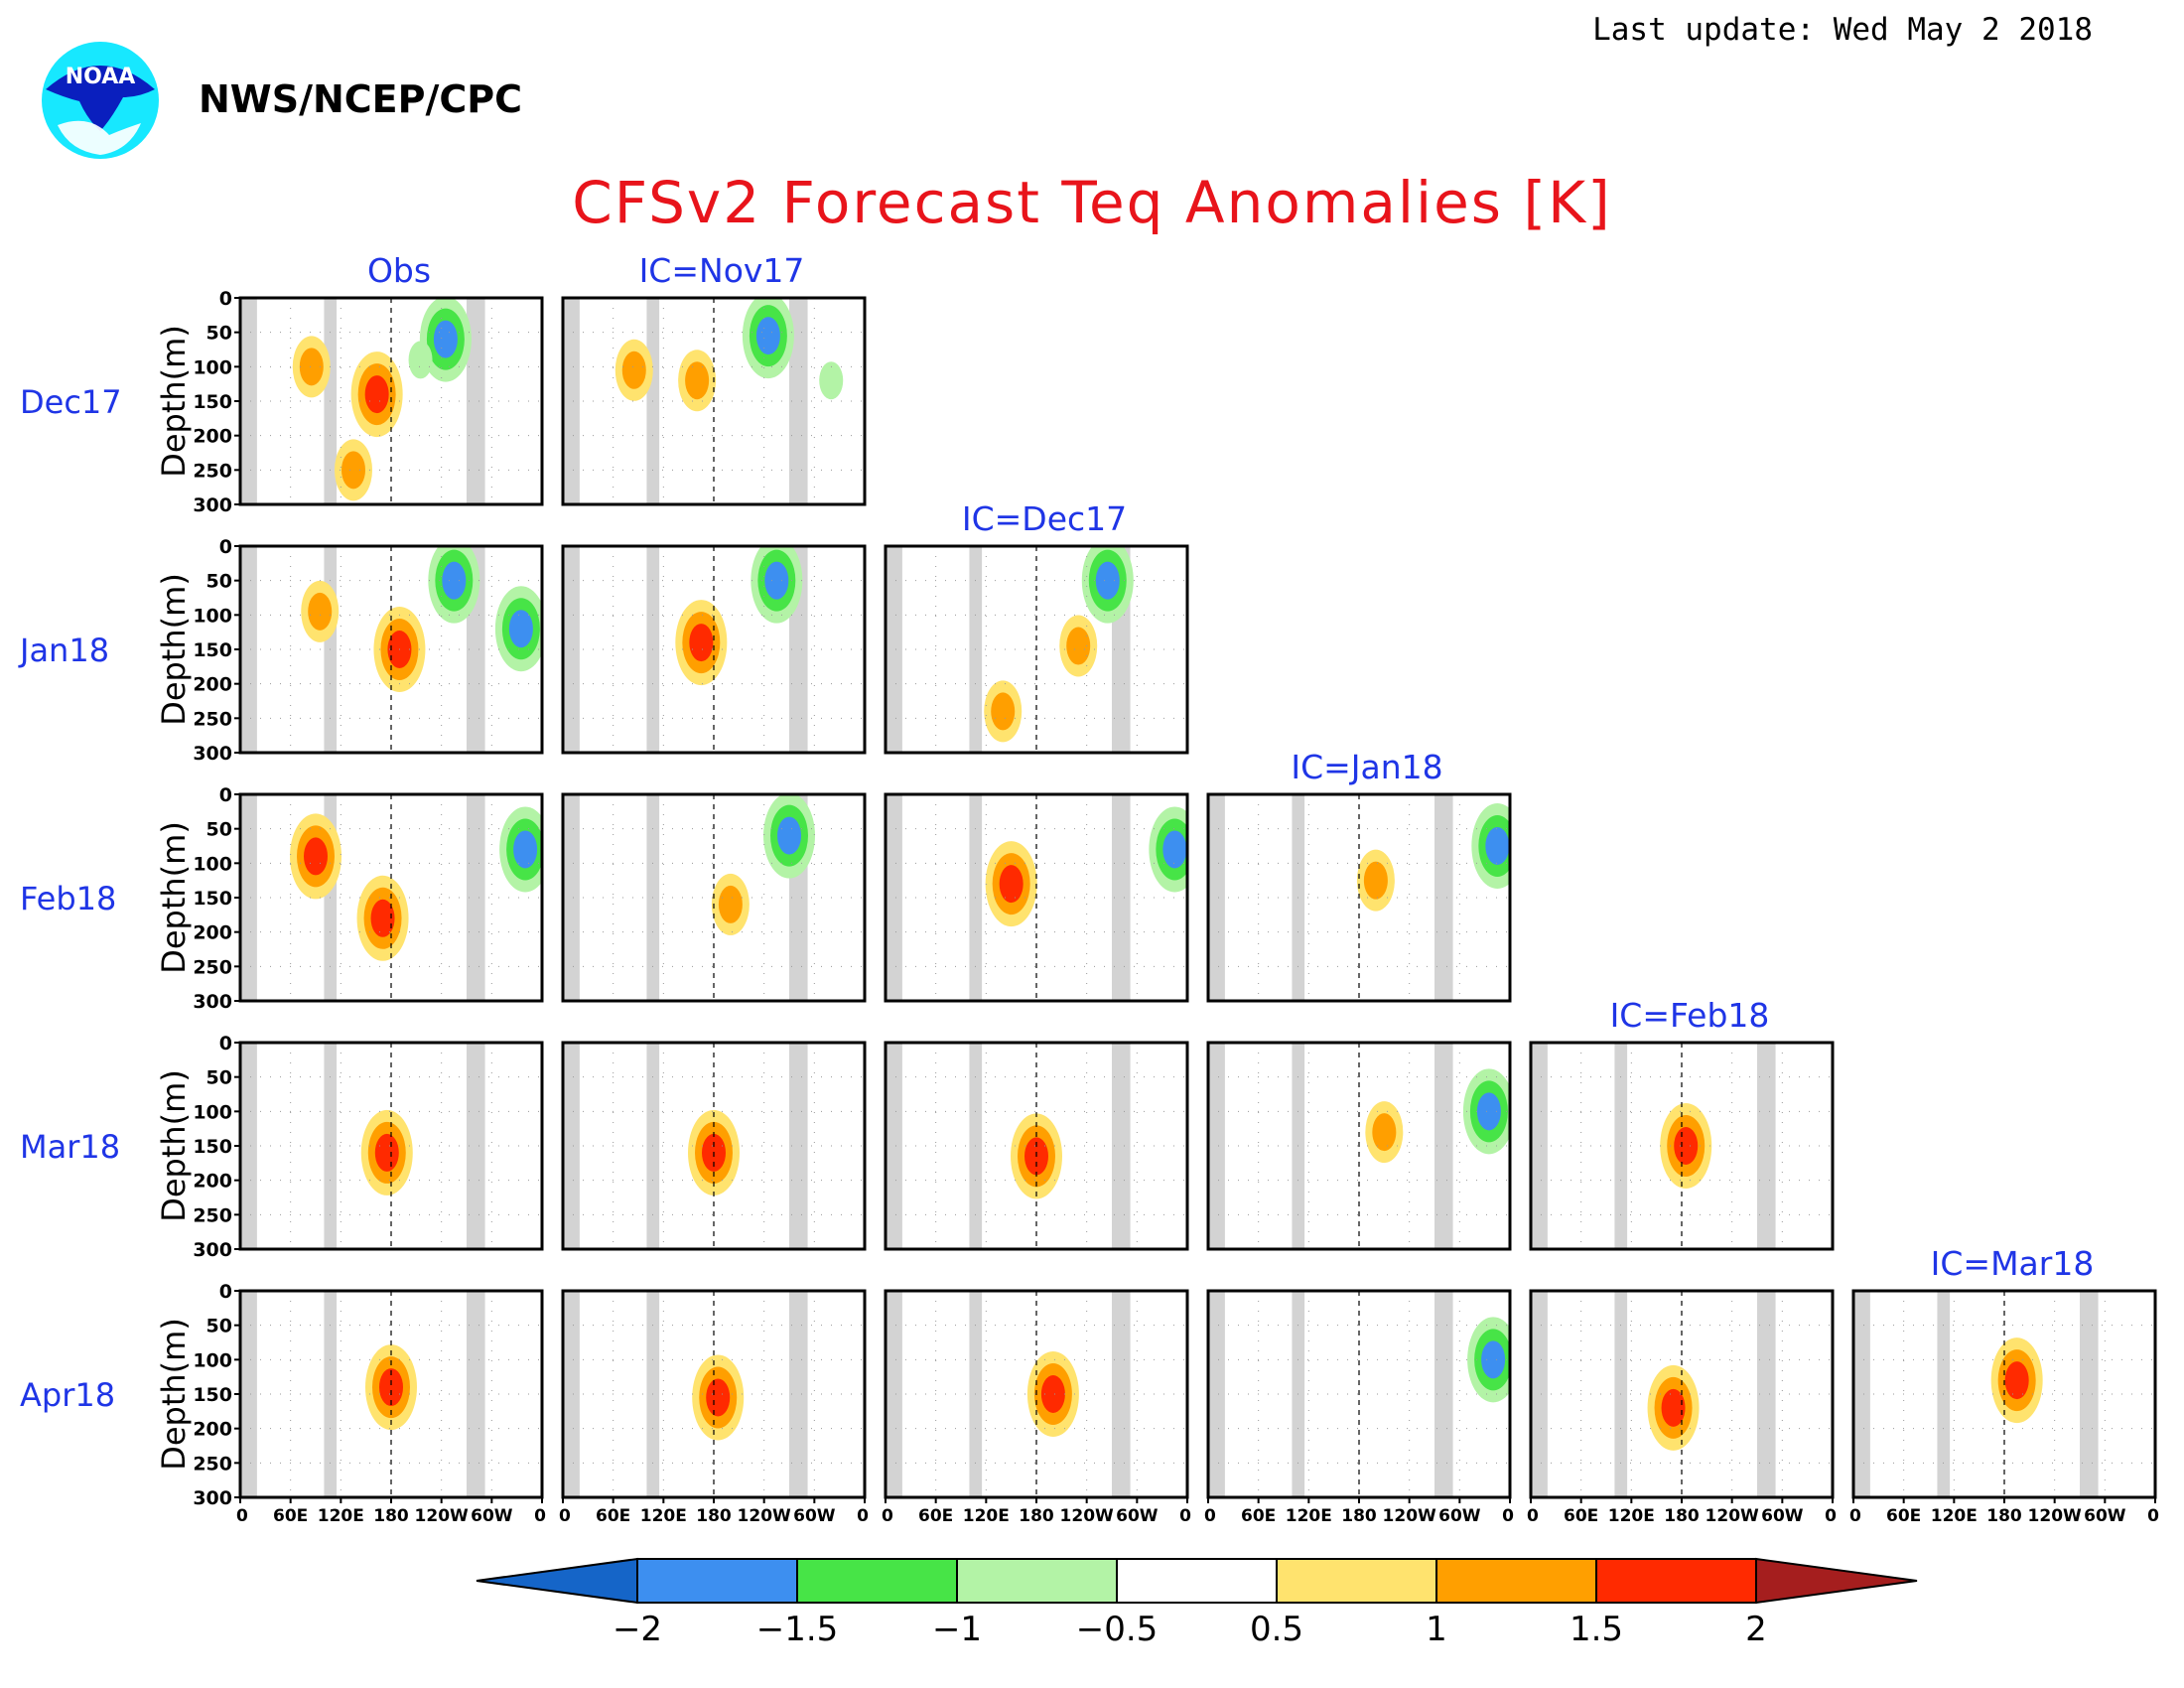 The height and width of the screenshot is (1688, 2184). What do you see at coordinates (219, 1078) in the screenshot?
I see `y-tick-label: 50` at bounding box center [219, 1078].